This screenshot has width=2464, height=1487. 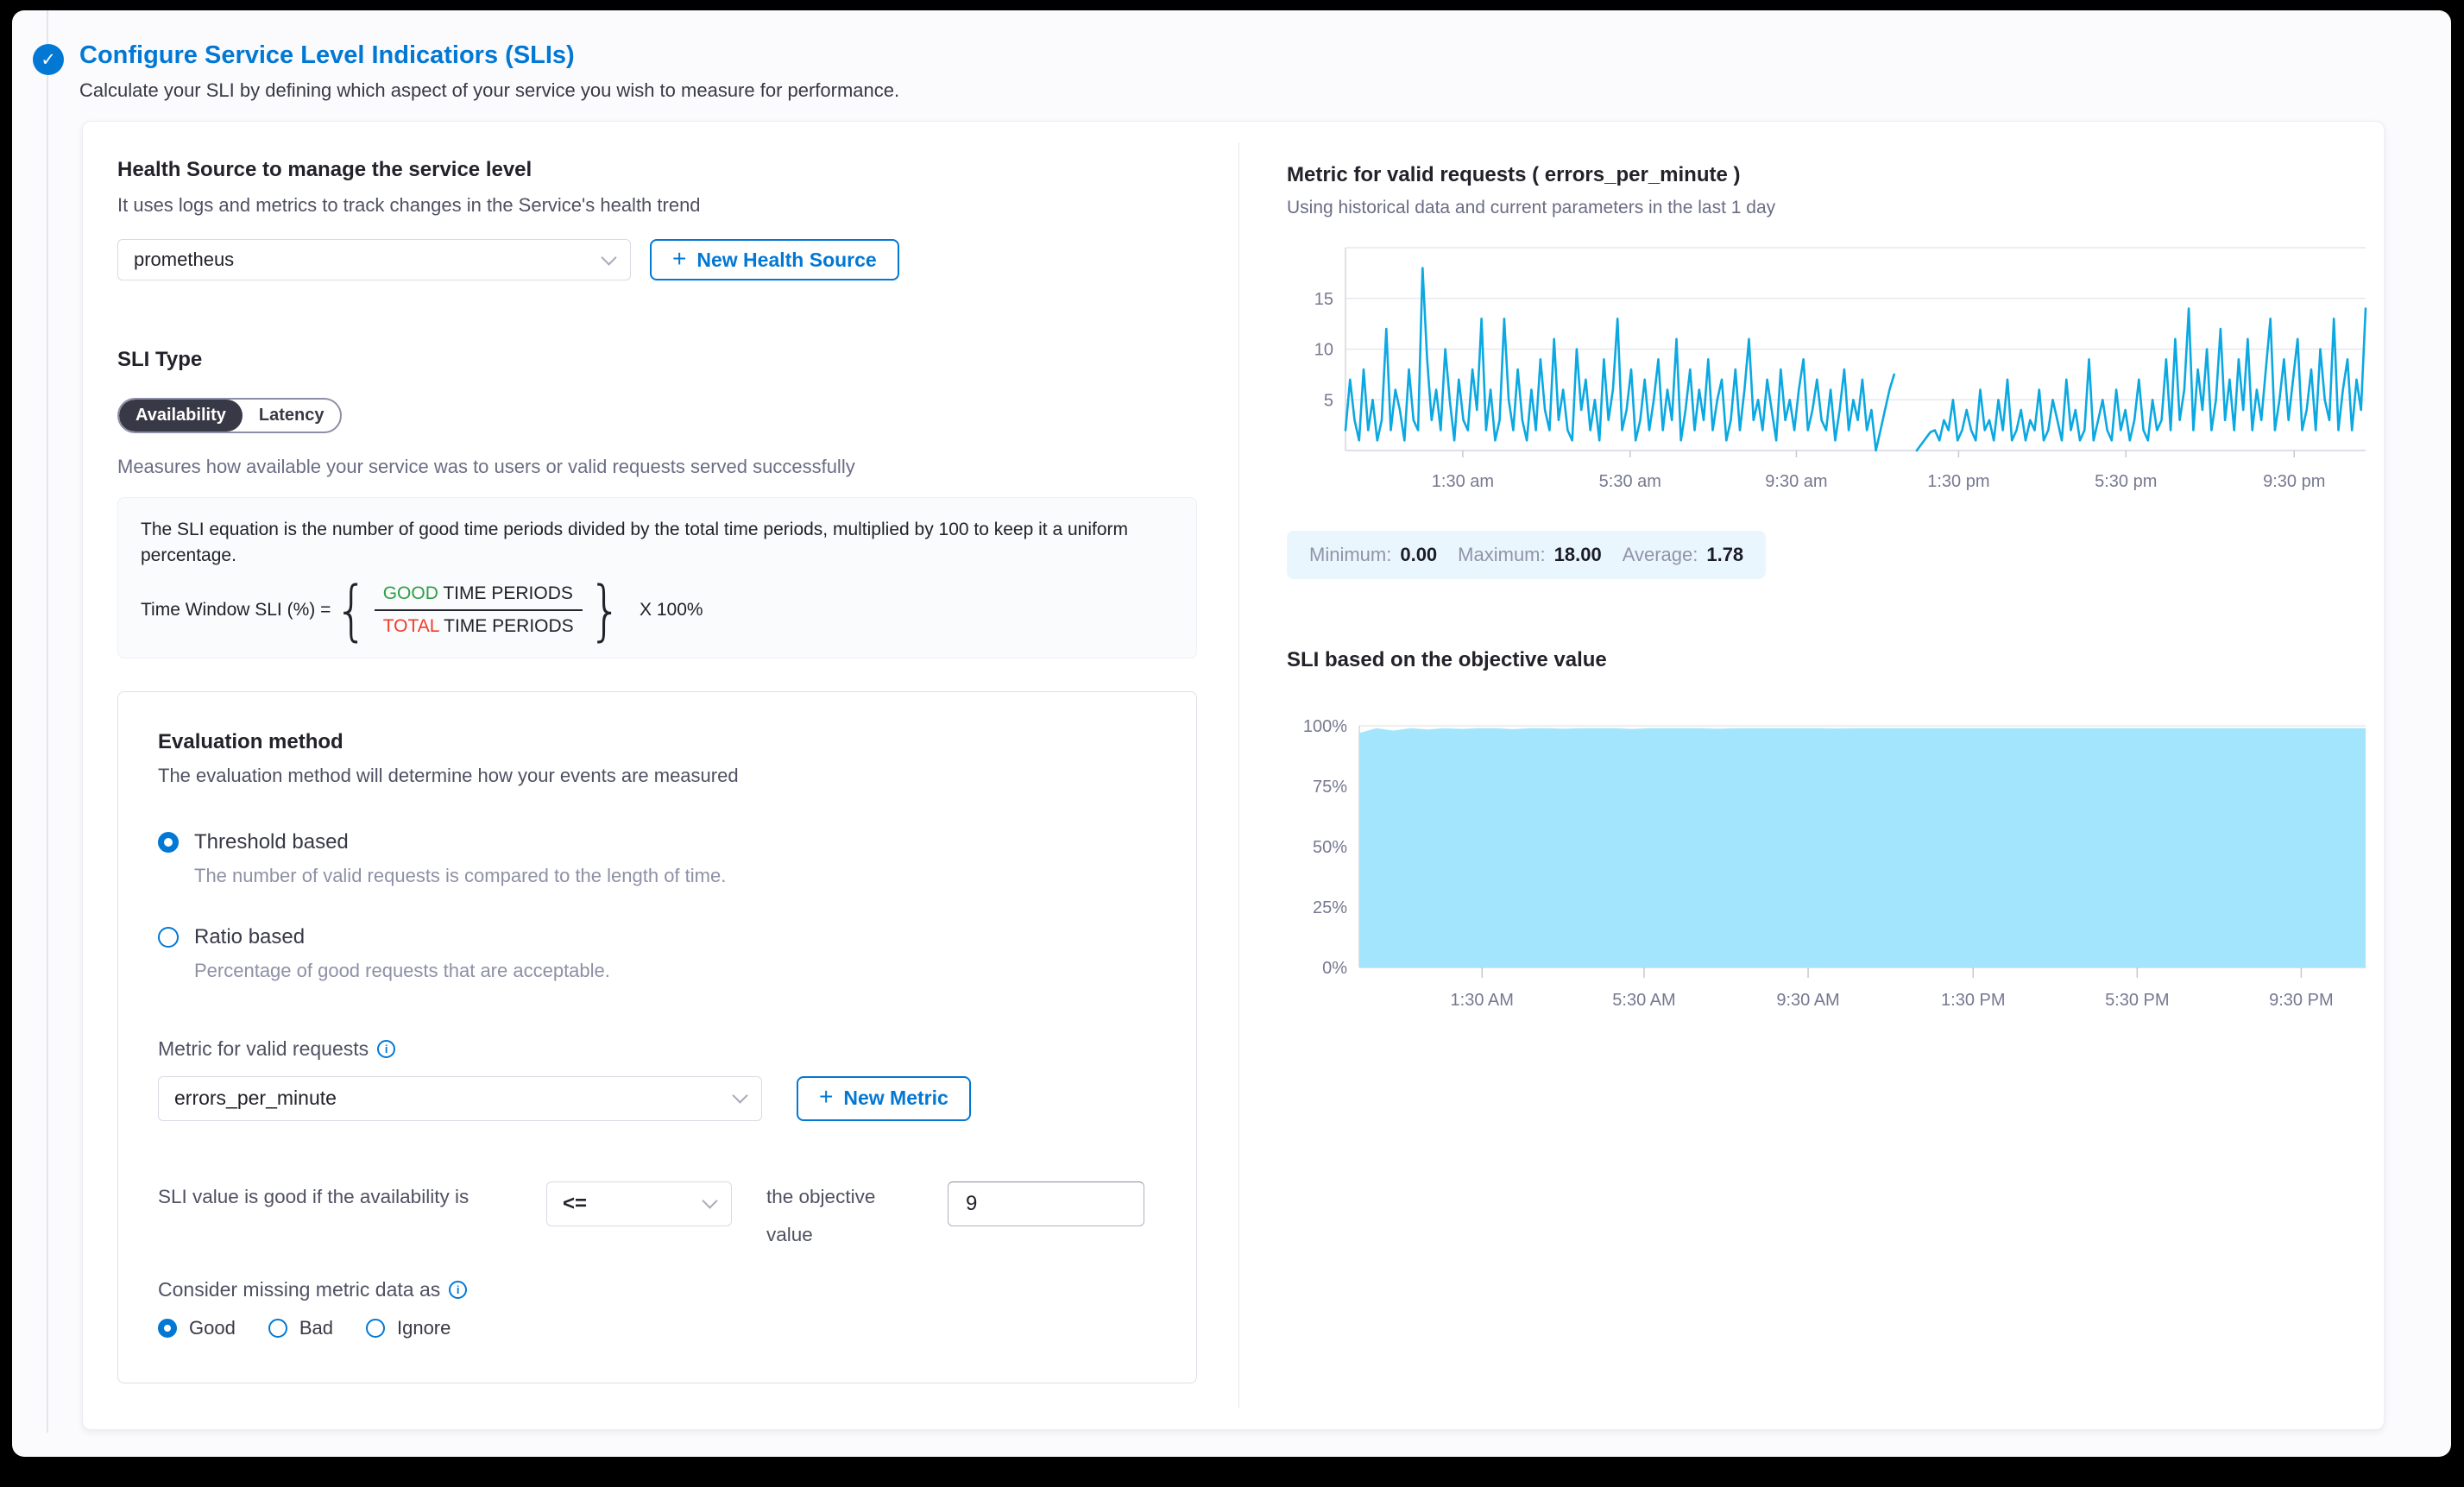 What do you see at coordinates (181, 416) in the screenshot?
I see `tab-availability: Availability` at bounding box center [181, 416].